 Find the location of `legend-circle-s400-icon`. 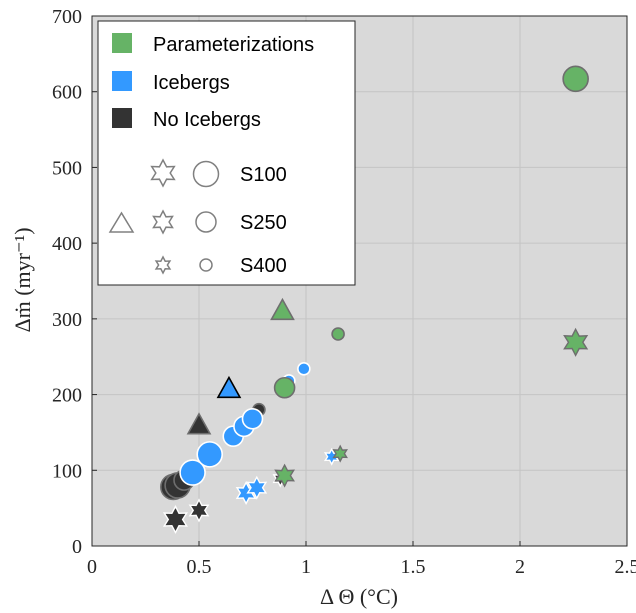

legend-circle-s400-icon is located at coordinates (206, 265).